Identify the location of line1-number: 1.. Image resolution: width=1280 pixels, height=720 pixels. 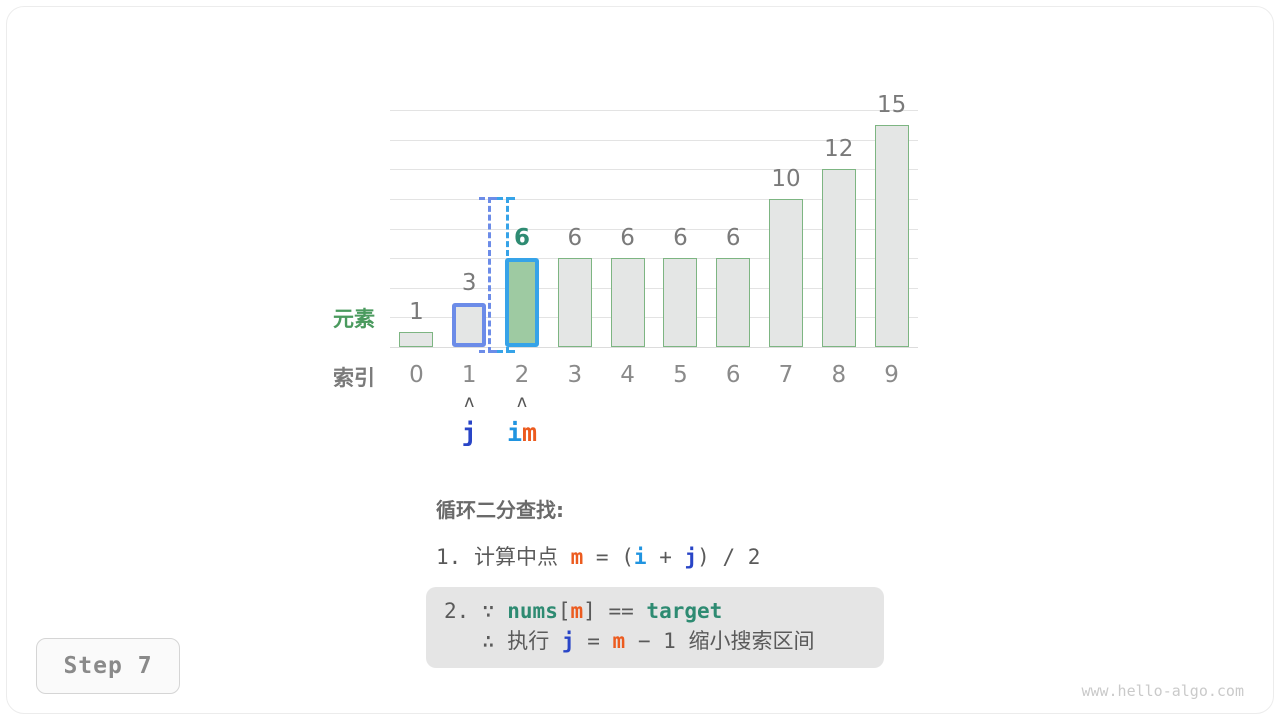
(449, 557).